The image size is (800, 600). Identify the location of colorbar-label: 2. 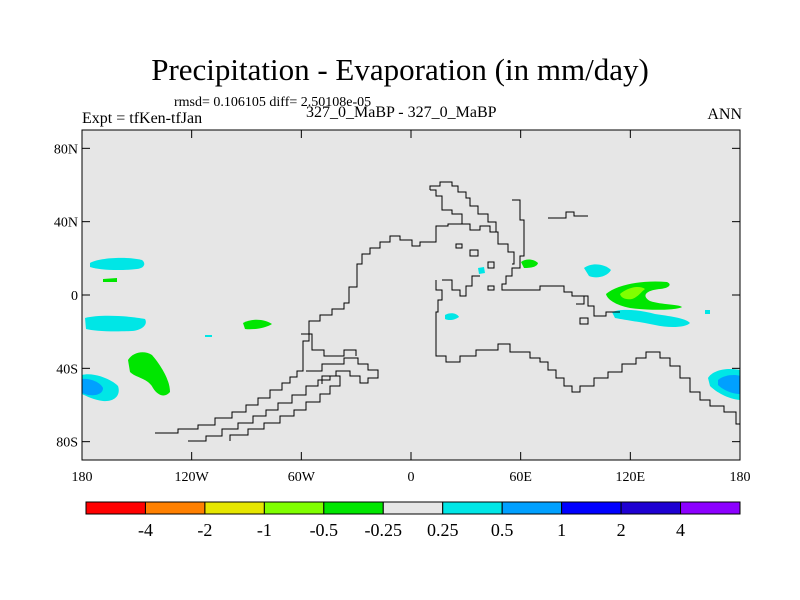
(621, 530).